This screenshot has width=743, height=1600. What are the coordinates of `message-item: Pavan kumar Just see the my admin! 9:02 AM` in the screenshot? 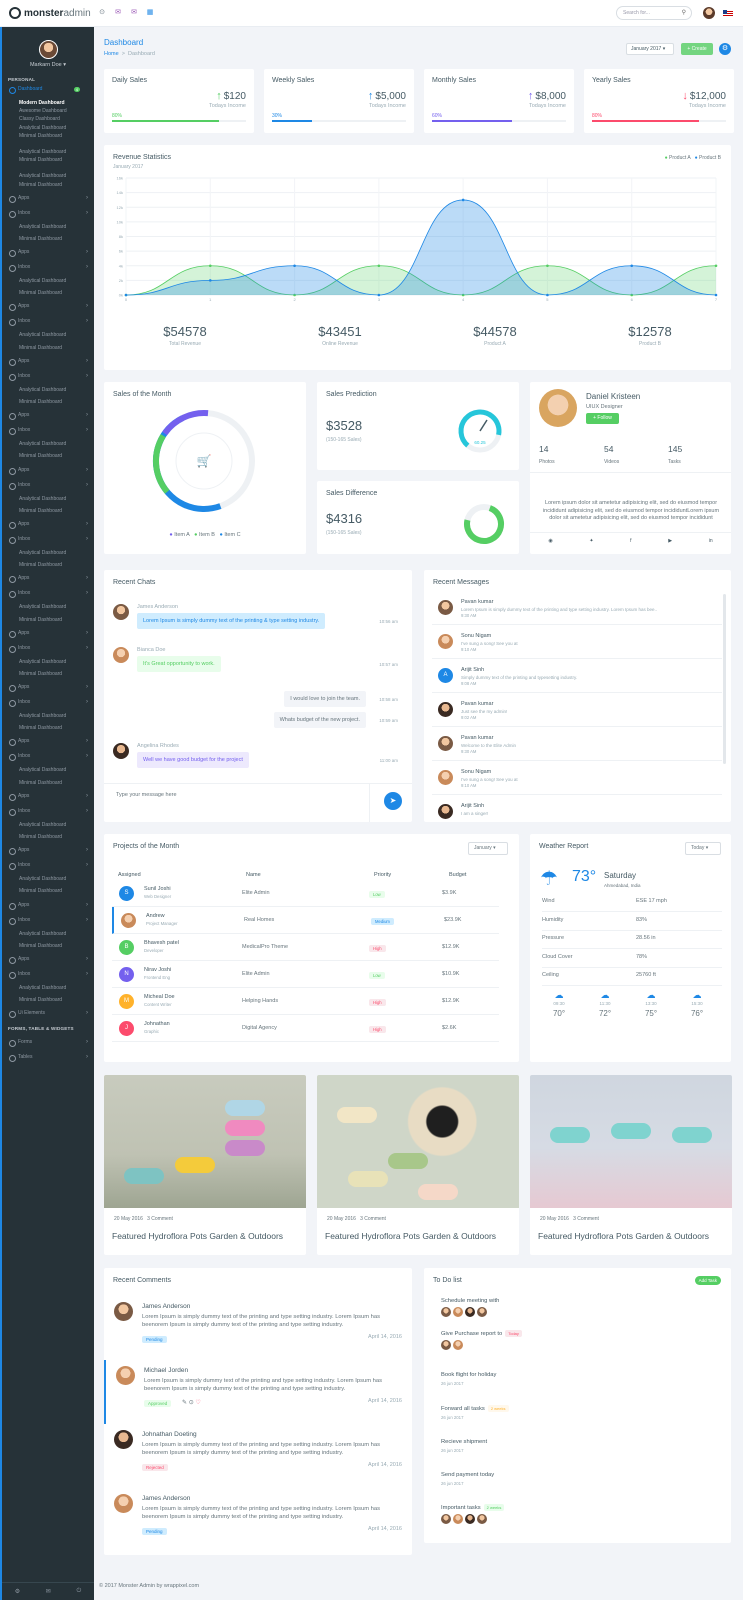 It's located at (577, 710).